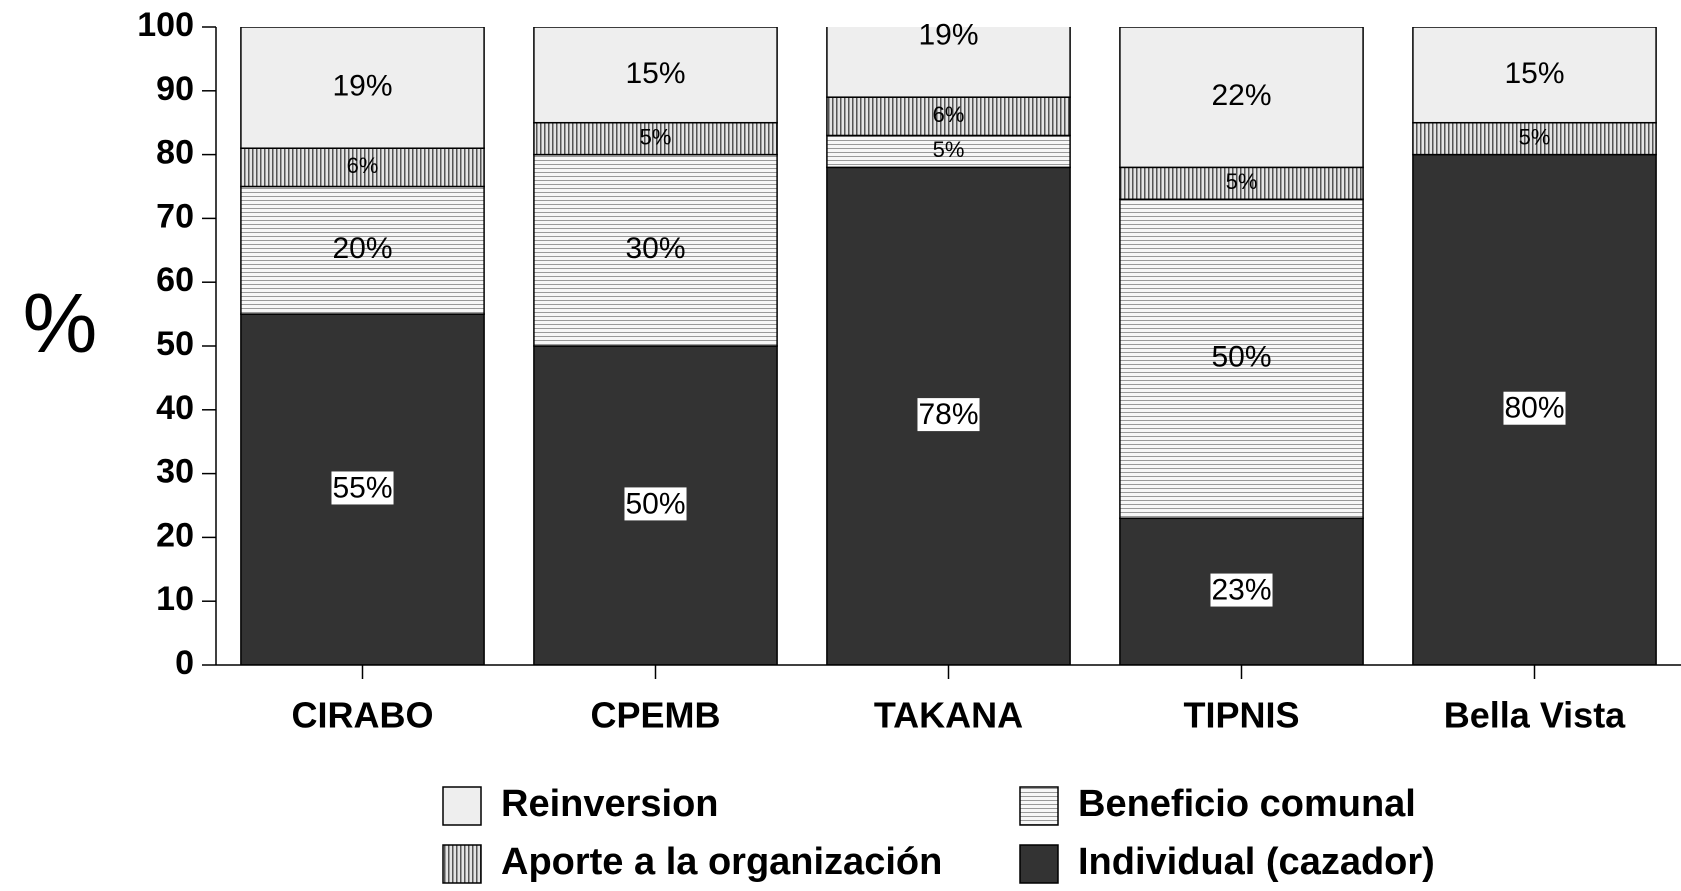  Describe the element at coordinates (1241, 715) in the screenshot. I see `x-tick-label: TIPNIS` at that location.